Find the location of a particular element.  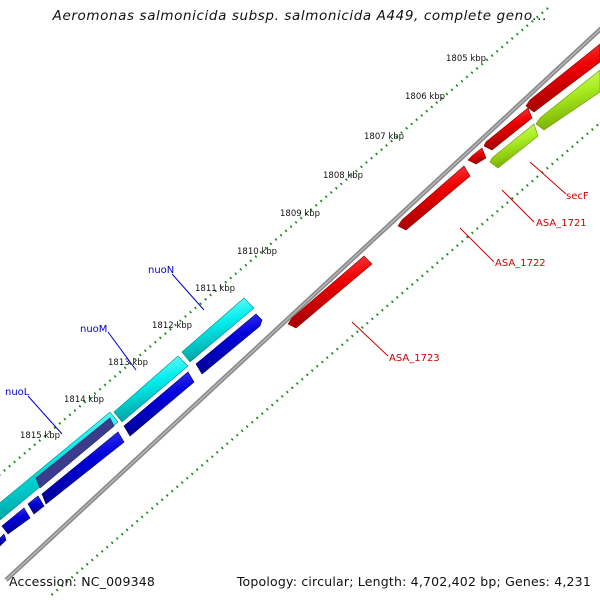

gene-nuoN-bar is located at coordinates (218, 330).